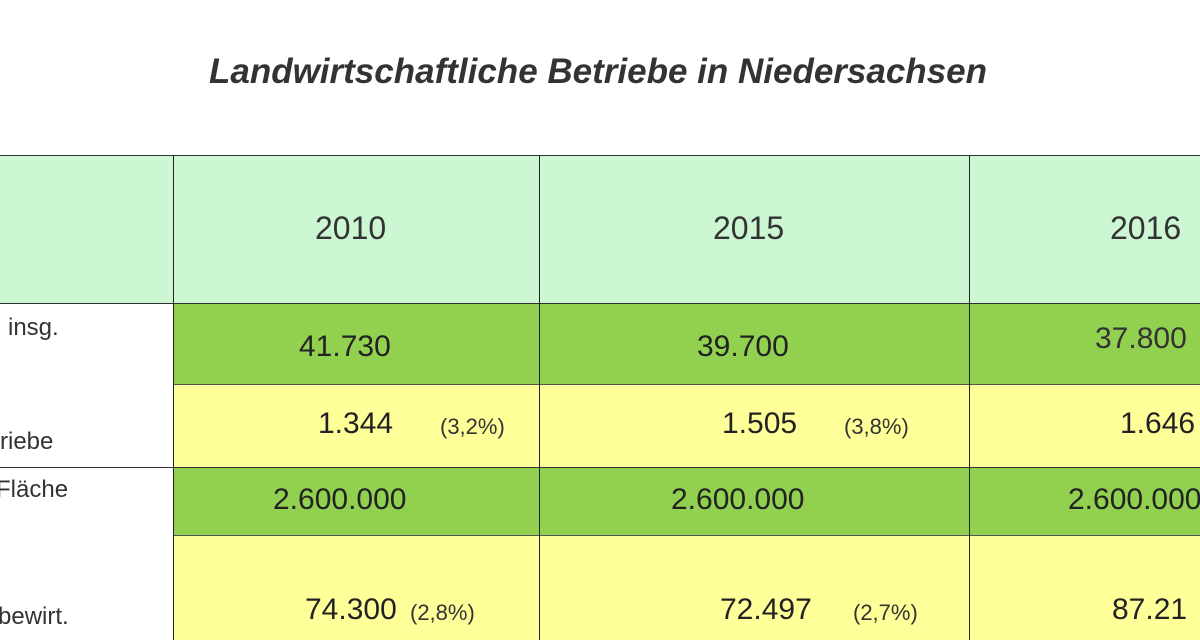 The image size is (1200, 640). Describe the element at coordinates (1150, 609) in the screenshot. I see `cell-value: 87.21` at that location.